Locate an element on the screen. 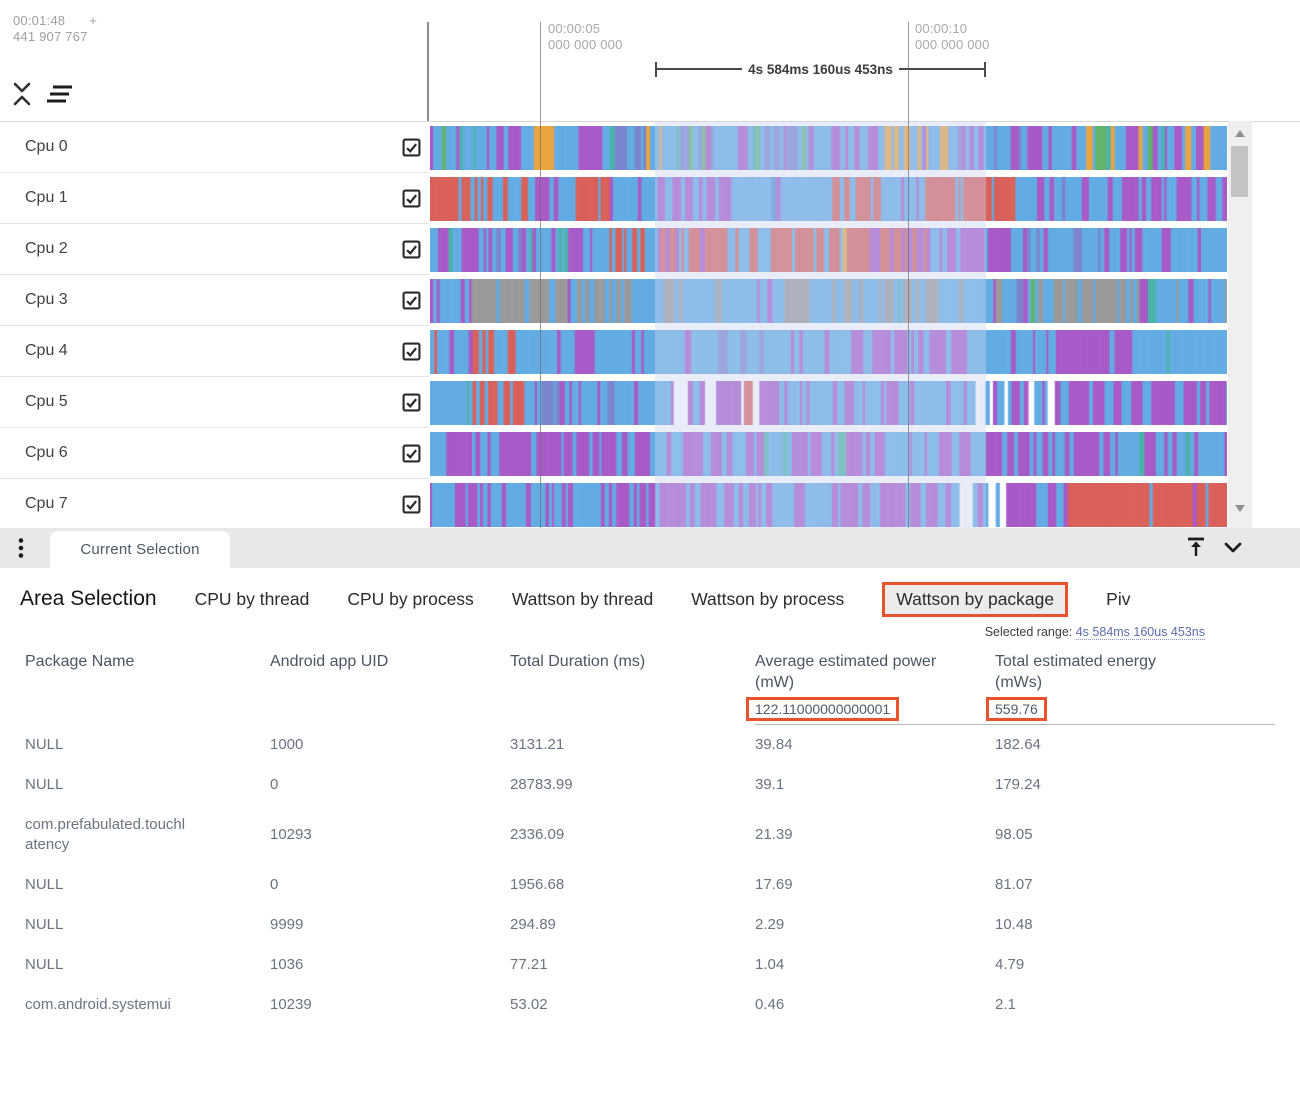  track-row-cpu-4: Cpu 4 is located at coordinates (650, 351).